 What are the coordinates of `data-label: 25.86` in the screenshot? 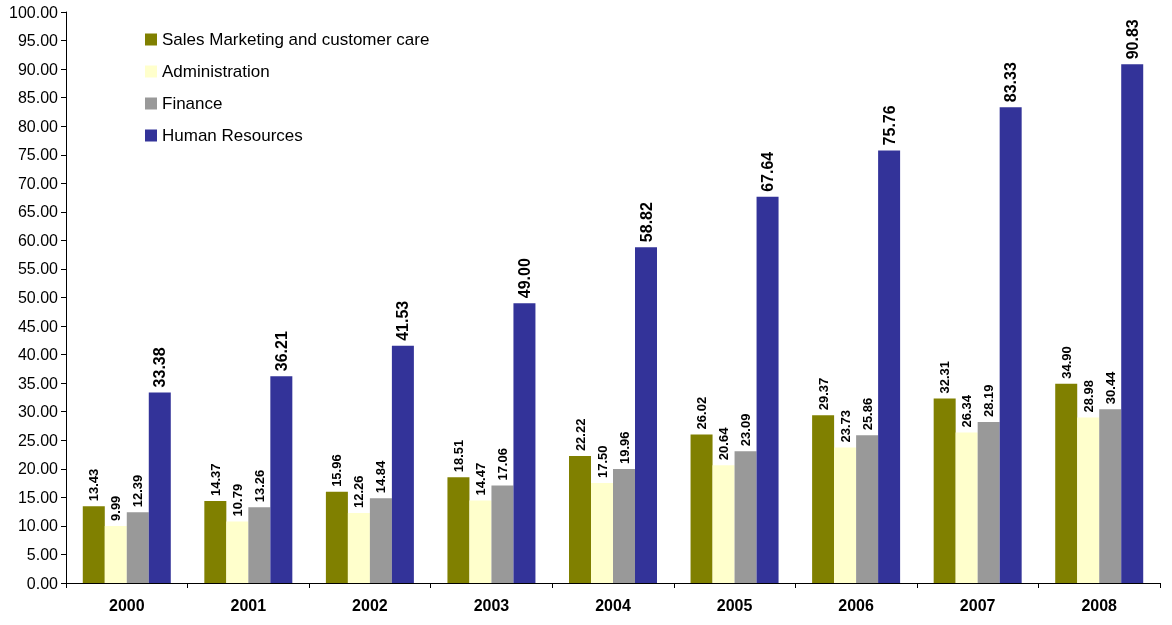 It's located at (867, 414).